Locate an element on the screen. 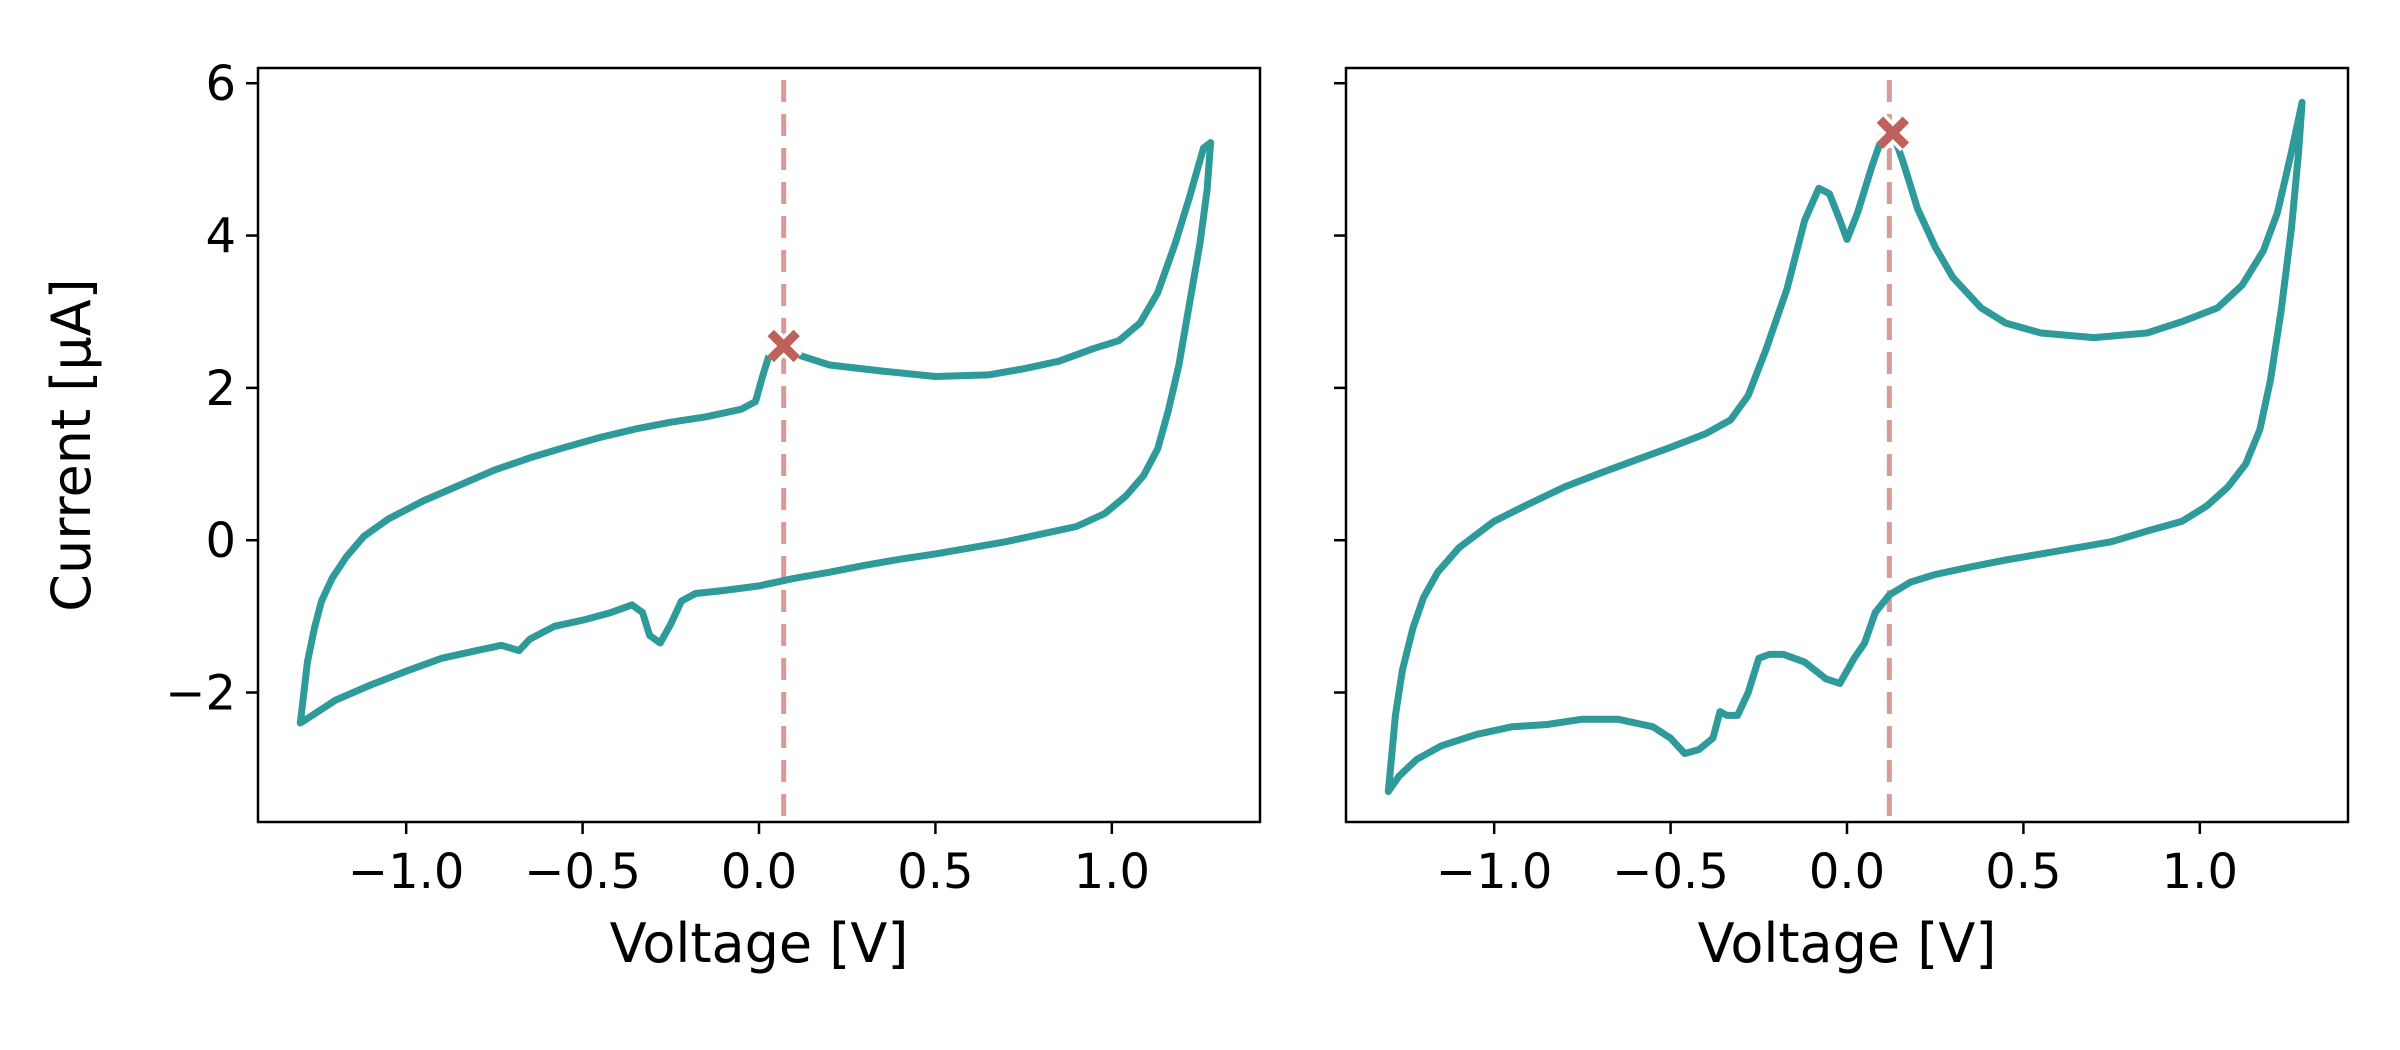 Image resolution: width=2400 pixels, height=1050 pixels. y-tick-label: 4 is located at coordinates (220, 237).